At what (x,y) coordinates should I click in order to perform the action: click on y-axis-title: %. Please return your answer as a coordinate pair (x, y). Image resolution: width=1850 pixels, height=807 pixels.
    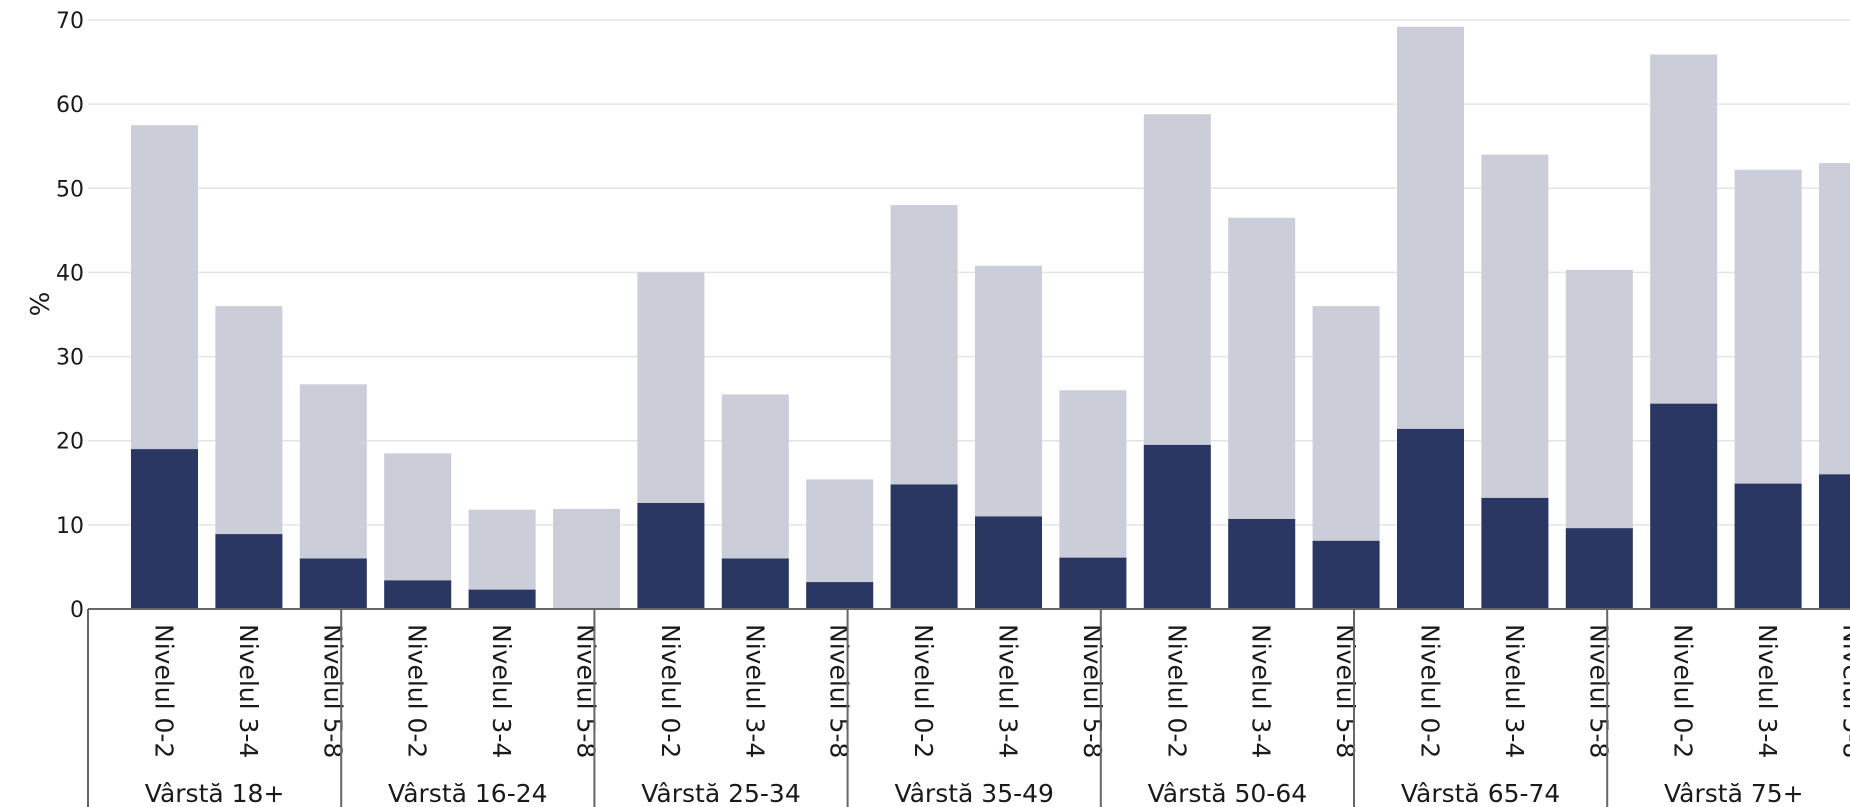
    Looking at the image, I should click on (38, 304).